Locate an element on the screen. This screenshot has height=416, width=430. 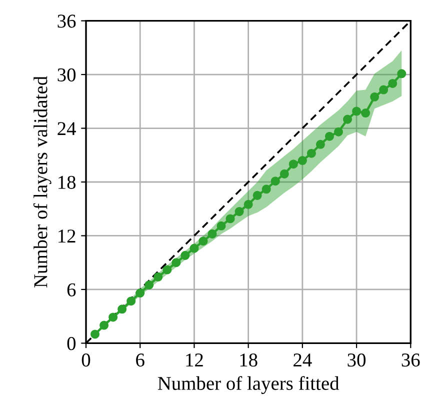
y-tick-label: 12 is located at coordinates (67, 236).